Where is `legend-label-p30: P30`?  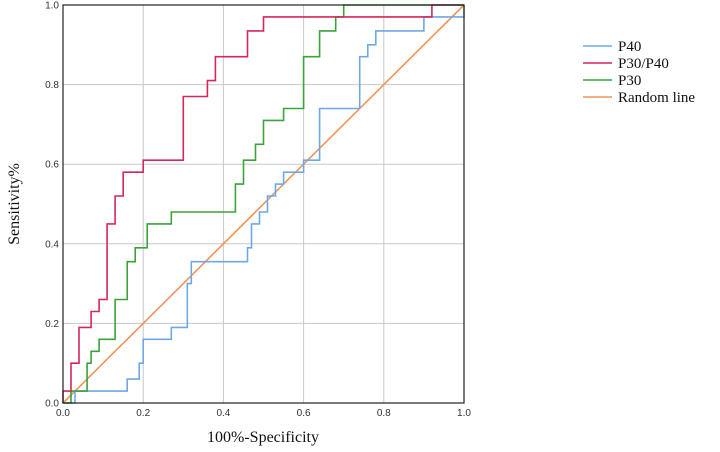 legend-label-p30: P30 is located at coordinates (629, 81).